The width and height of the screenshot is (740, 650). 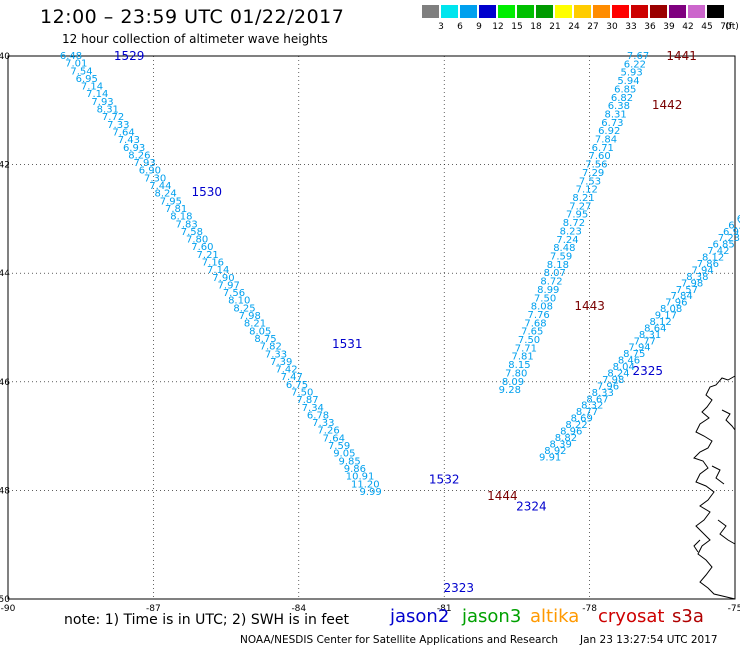 I want to click on lat-tick-label: -48, so click(x=5, y=491).